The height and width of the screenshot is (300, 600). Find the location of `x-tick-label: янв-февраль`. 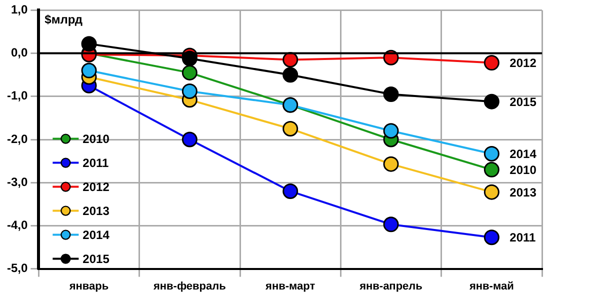

x-tick-label: янв-февраль is located at coordinates (189, 286).